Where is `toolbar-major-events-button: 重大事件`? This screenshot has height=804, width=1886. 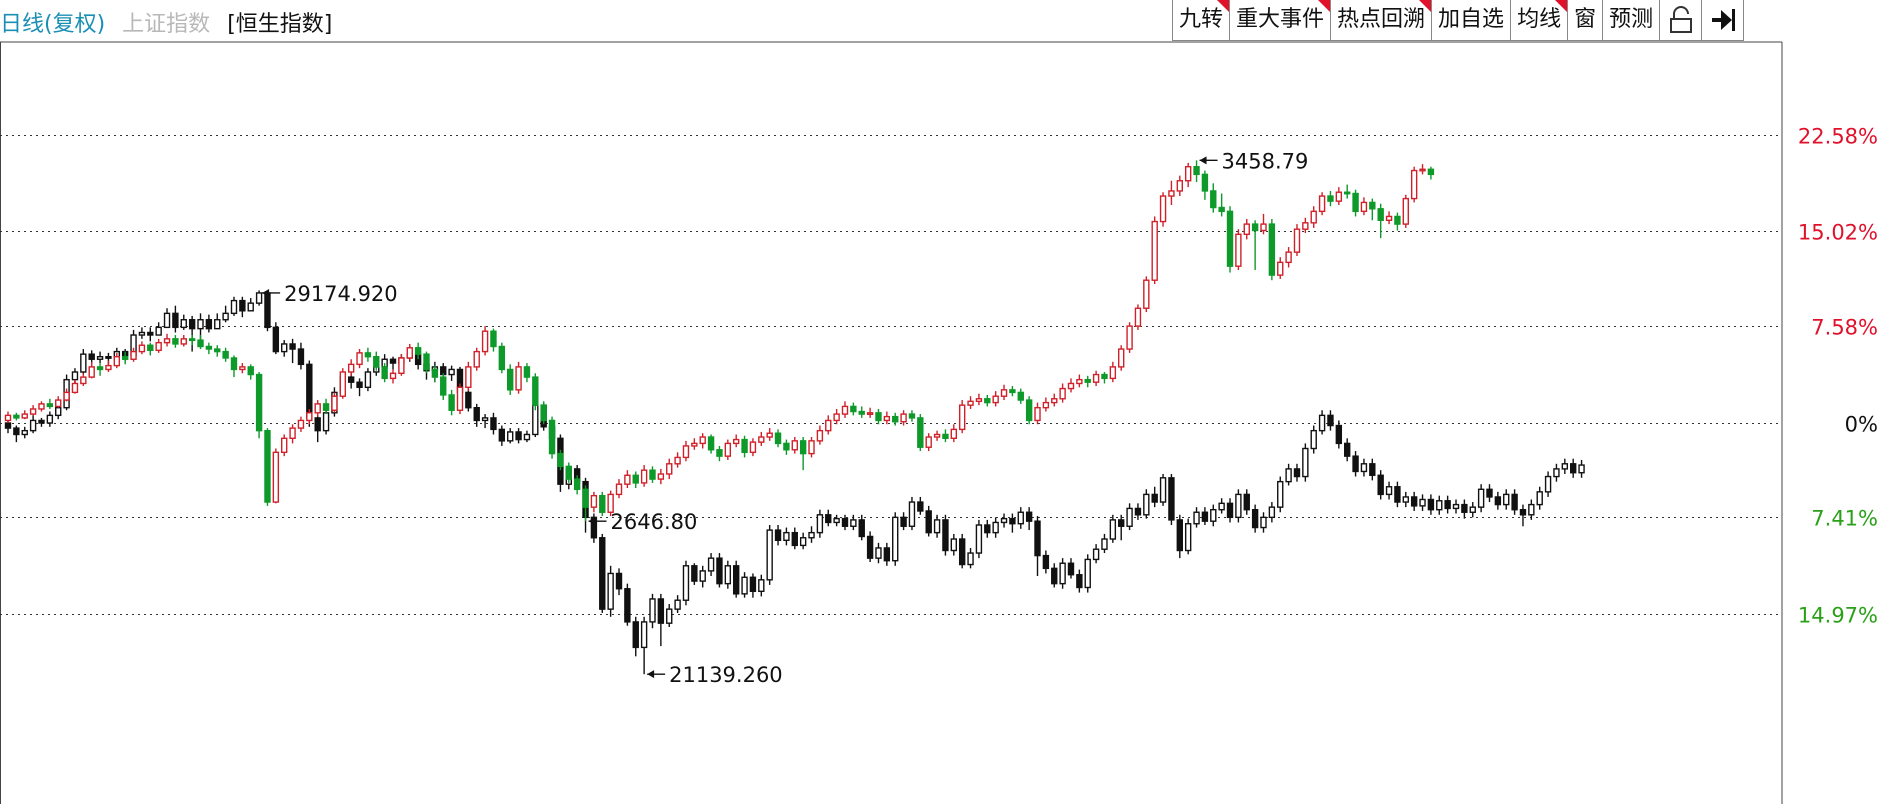 toolbar-major-events-button: 重大事件 is located at coordinates (1281, 20).